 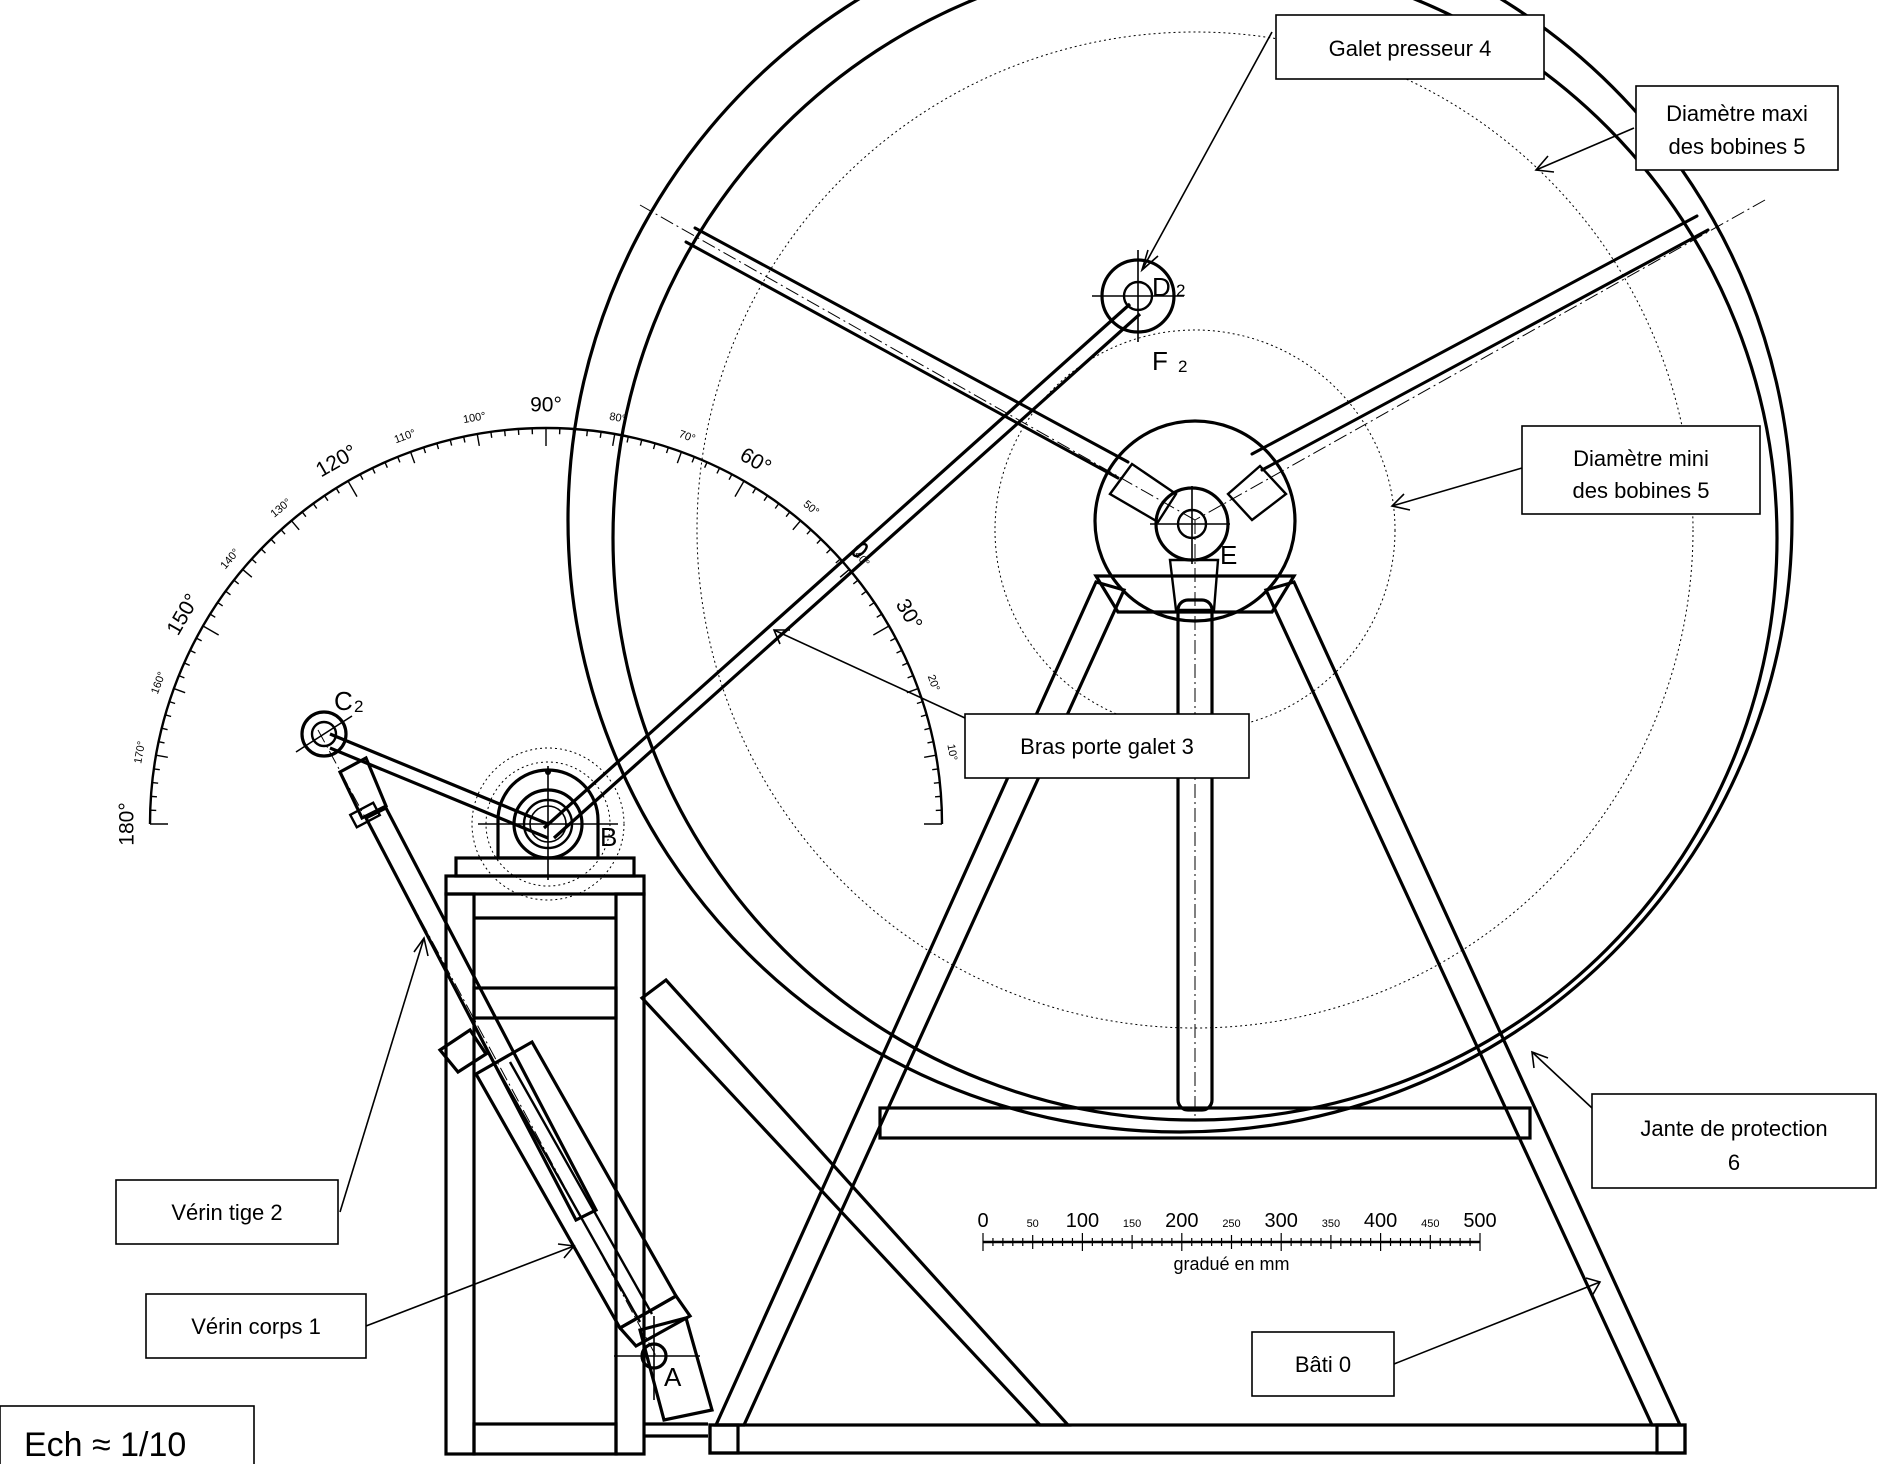 What do you see at coordinates (1182, 366) in the screenshot?
I see `svg-text: 2` at bounding box center [1182, 366].